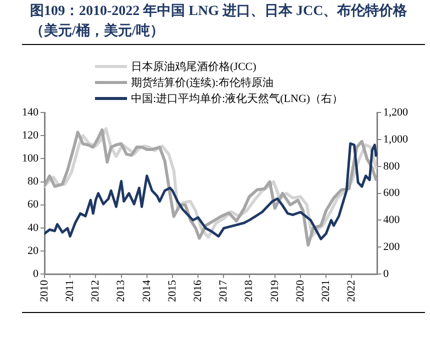  I want to click on x-tick-label: 2019, so click(274, 291).